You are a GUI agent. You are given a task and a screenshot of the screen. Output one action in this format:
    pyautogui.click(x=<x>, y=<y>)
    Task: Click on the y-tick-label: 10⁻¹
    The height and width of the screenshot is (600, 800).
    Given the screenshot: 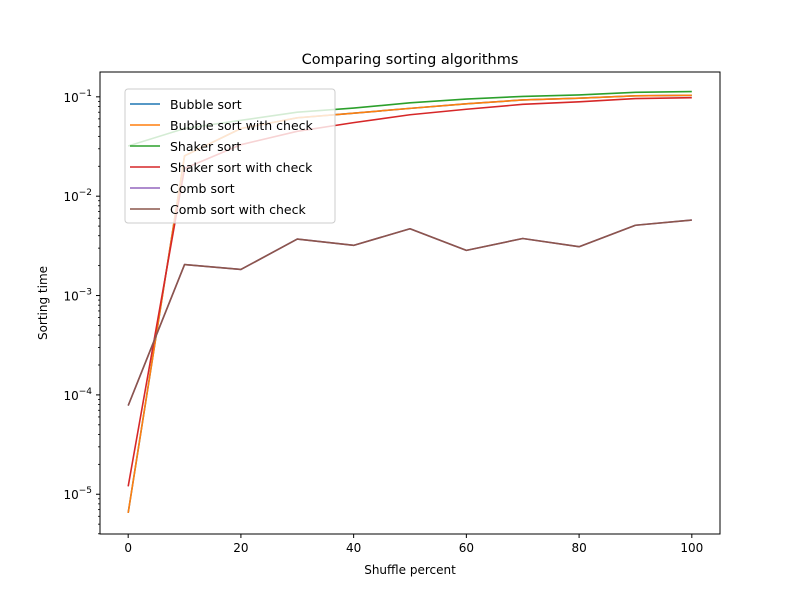 What is the action you would take?
    pyautogui.click(x=77, y=97)
    